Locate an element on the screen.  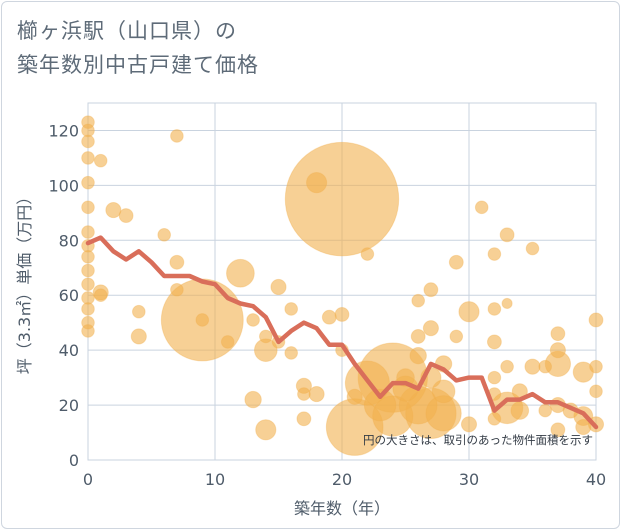
x-tick-label: 10 is located at coordinates (215, 479).